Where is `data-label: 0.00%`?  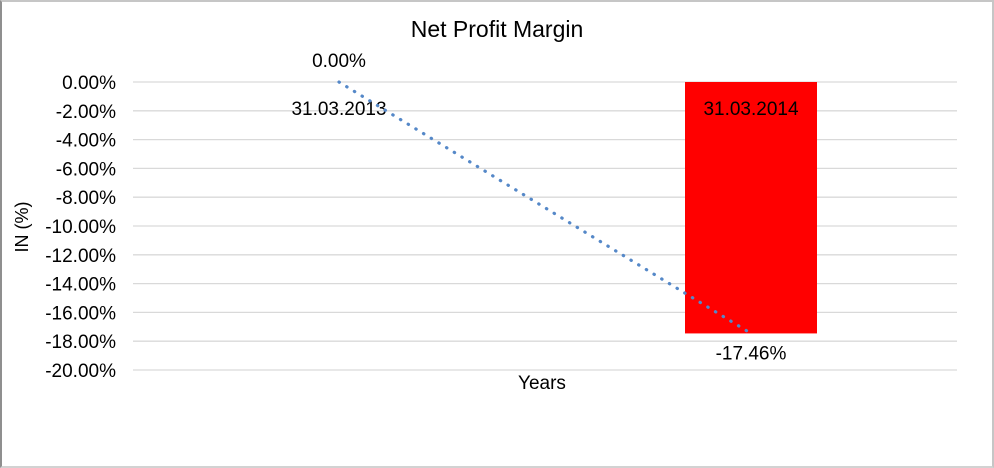 data-label: 0.00% is located at coordinates (339, 61).